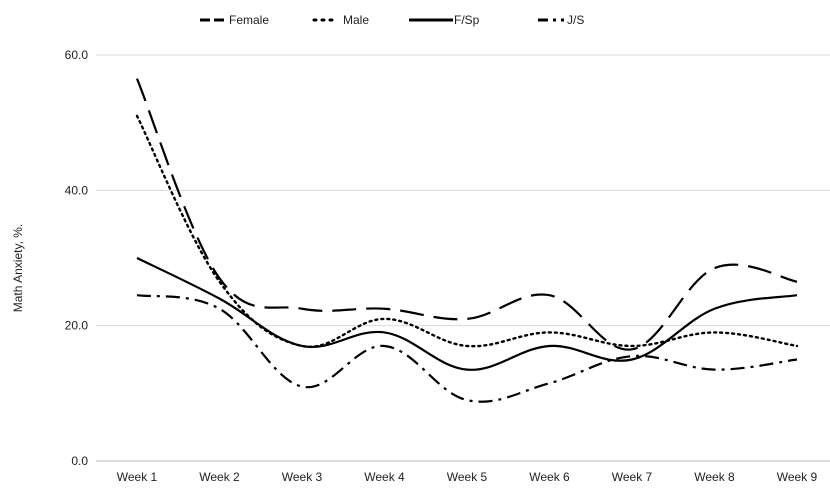  I want to click on x-tick-label: Week 4, so click(384, 477).